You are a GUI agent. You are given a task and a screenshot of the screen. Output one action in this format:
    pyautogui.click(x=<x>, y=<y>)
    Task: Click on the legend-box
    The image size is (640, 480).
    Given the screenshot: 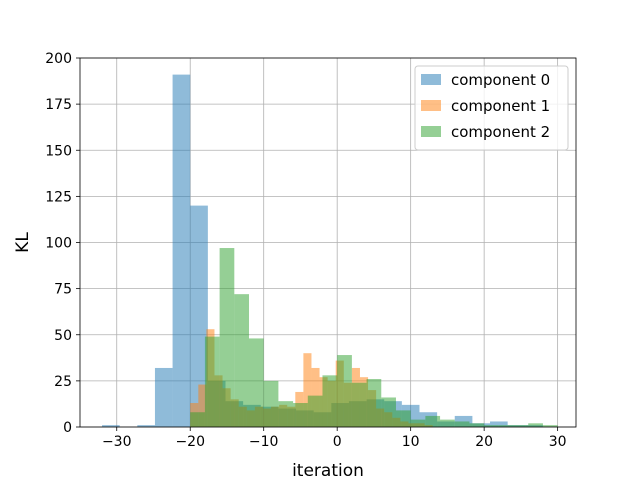 What is the action you would take?
    pyautogui.click(x=491, y=108)
    